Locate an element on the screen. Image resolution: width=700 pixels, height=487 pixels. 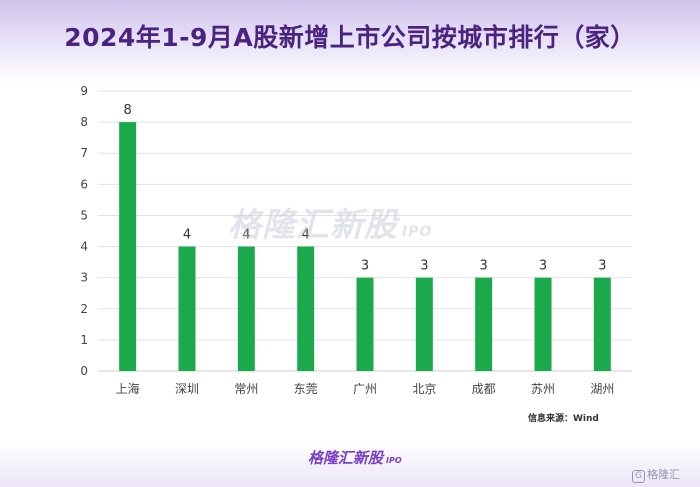
brand-logo: 格隆汇新股 IPO is located at coordinates (355, 457).